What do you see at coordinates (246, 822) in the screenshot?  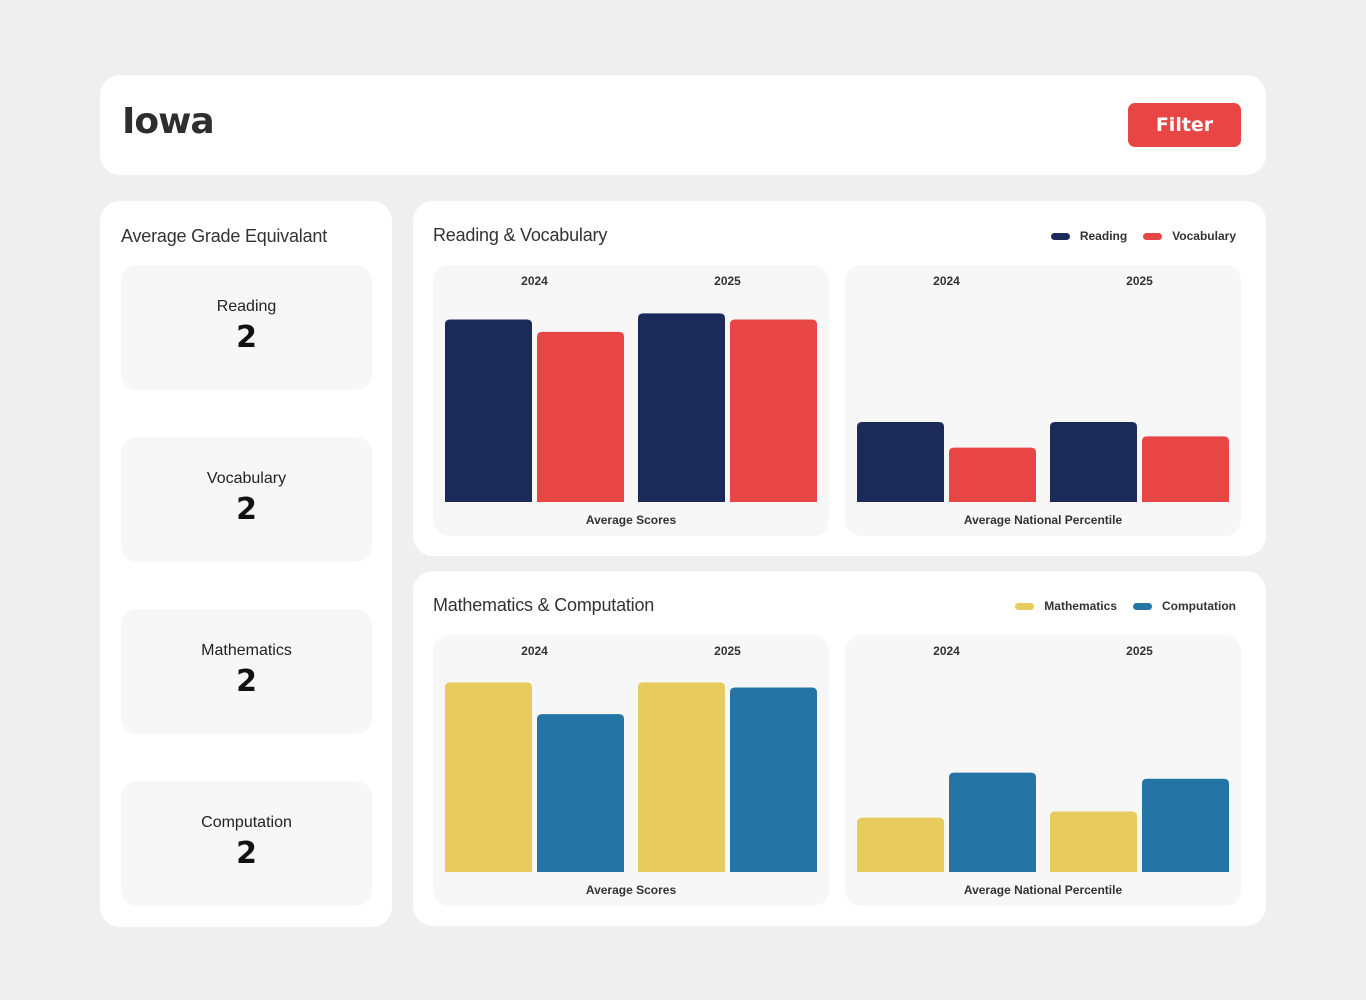 I see `stat-label: Computation` at bounding box center [246, 822].